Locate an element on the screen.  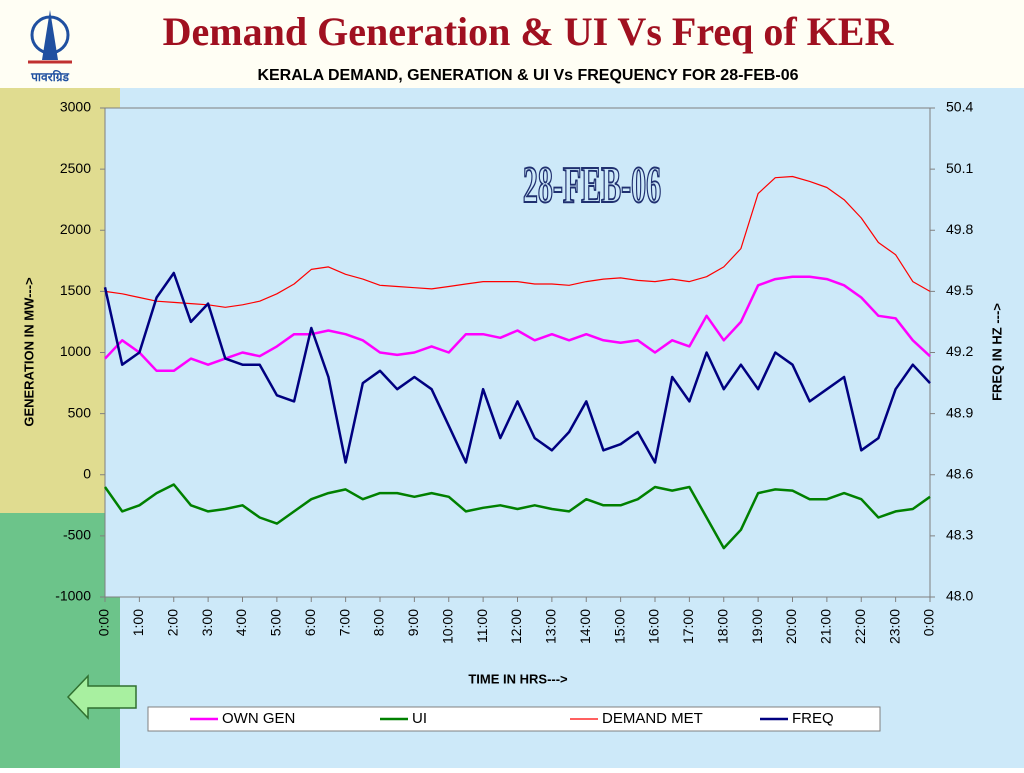
legend is located at coordinates (514, 719).